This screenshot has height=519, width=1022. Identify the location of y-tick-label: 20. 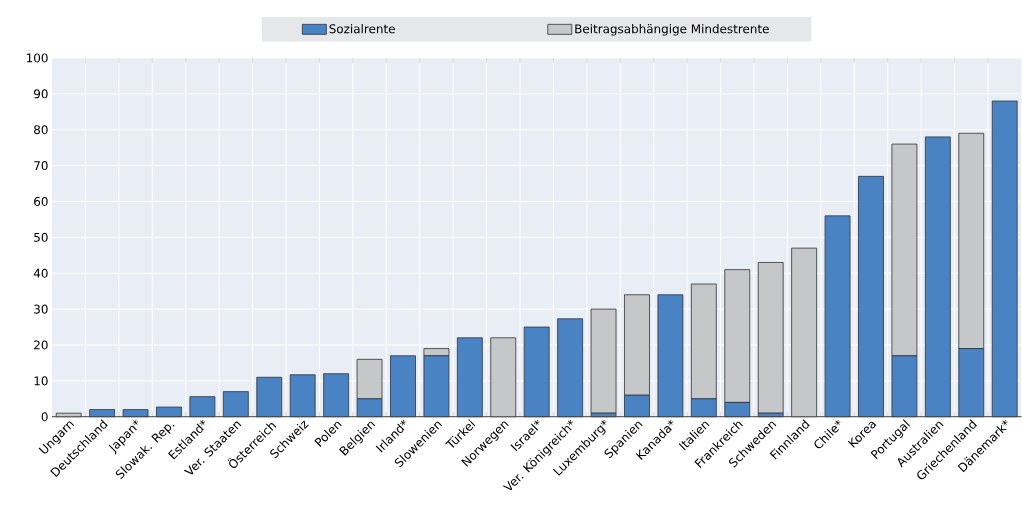
(41, 345).